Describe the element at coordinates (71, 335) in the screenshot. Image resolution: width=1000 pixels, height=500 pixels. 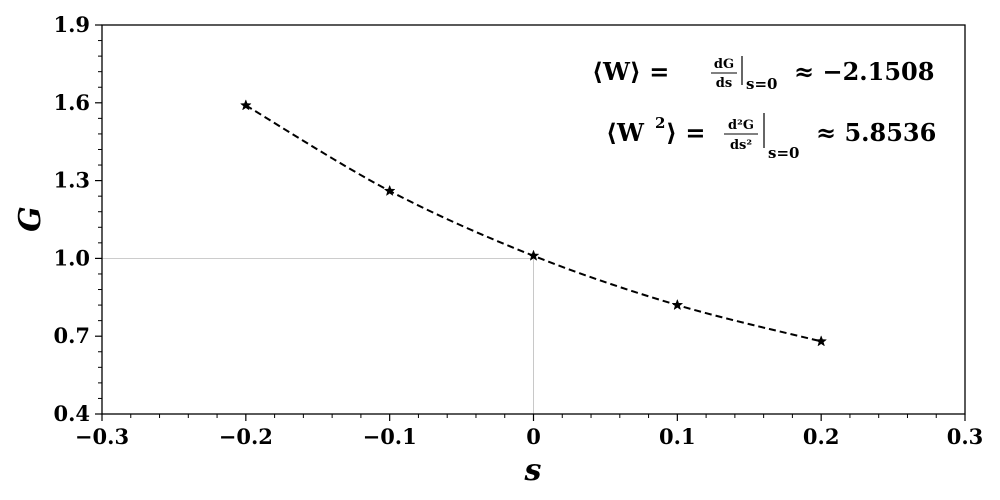
I see `y-tick-label: 0.7` at that location.